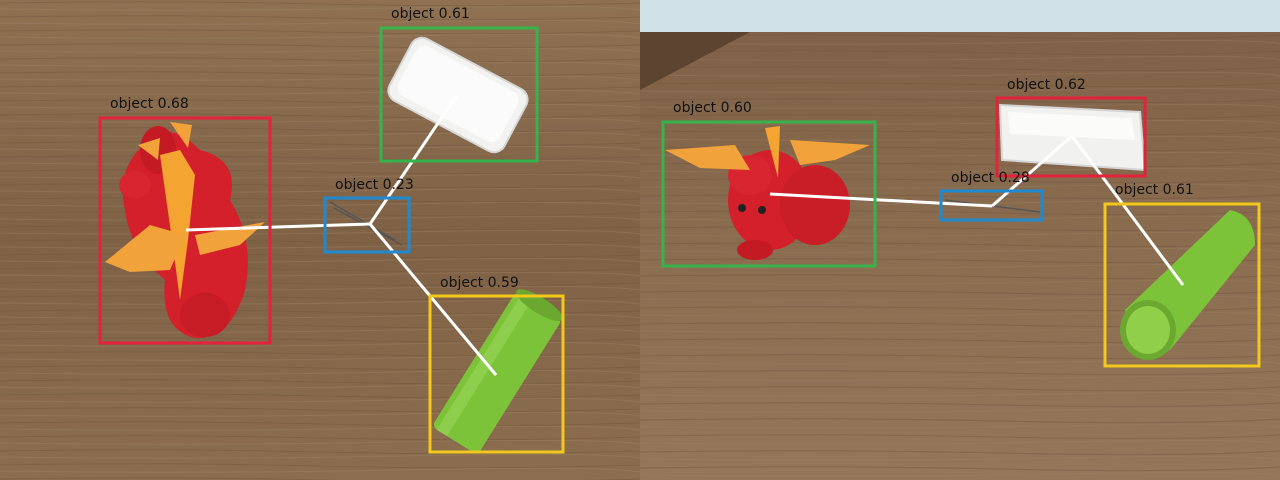 This screenshot has height=480, width=1280. I want to click on detection-label: object 0.28, so click(990, 178).